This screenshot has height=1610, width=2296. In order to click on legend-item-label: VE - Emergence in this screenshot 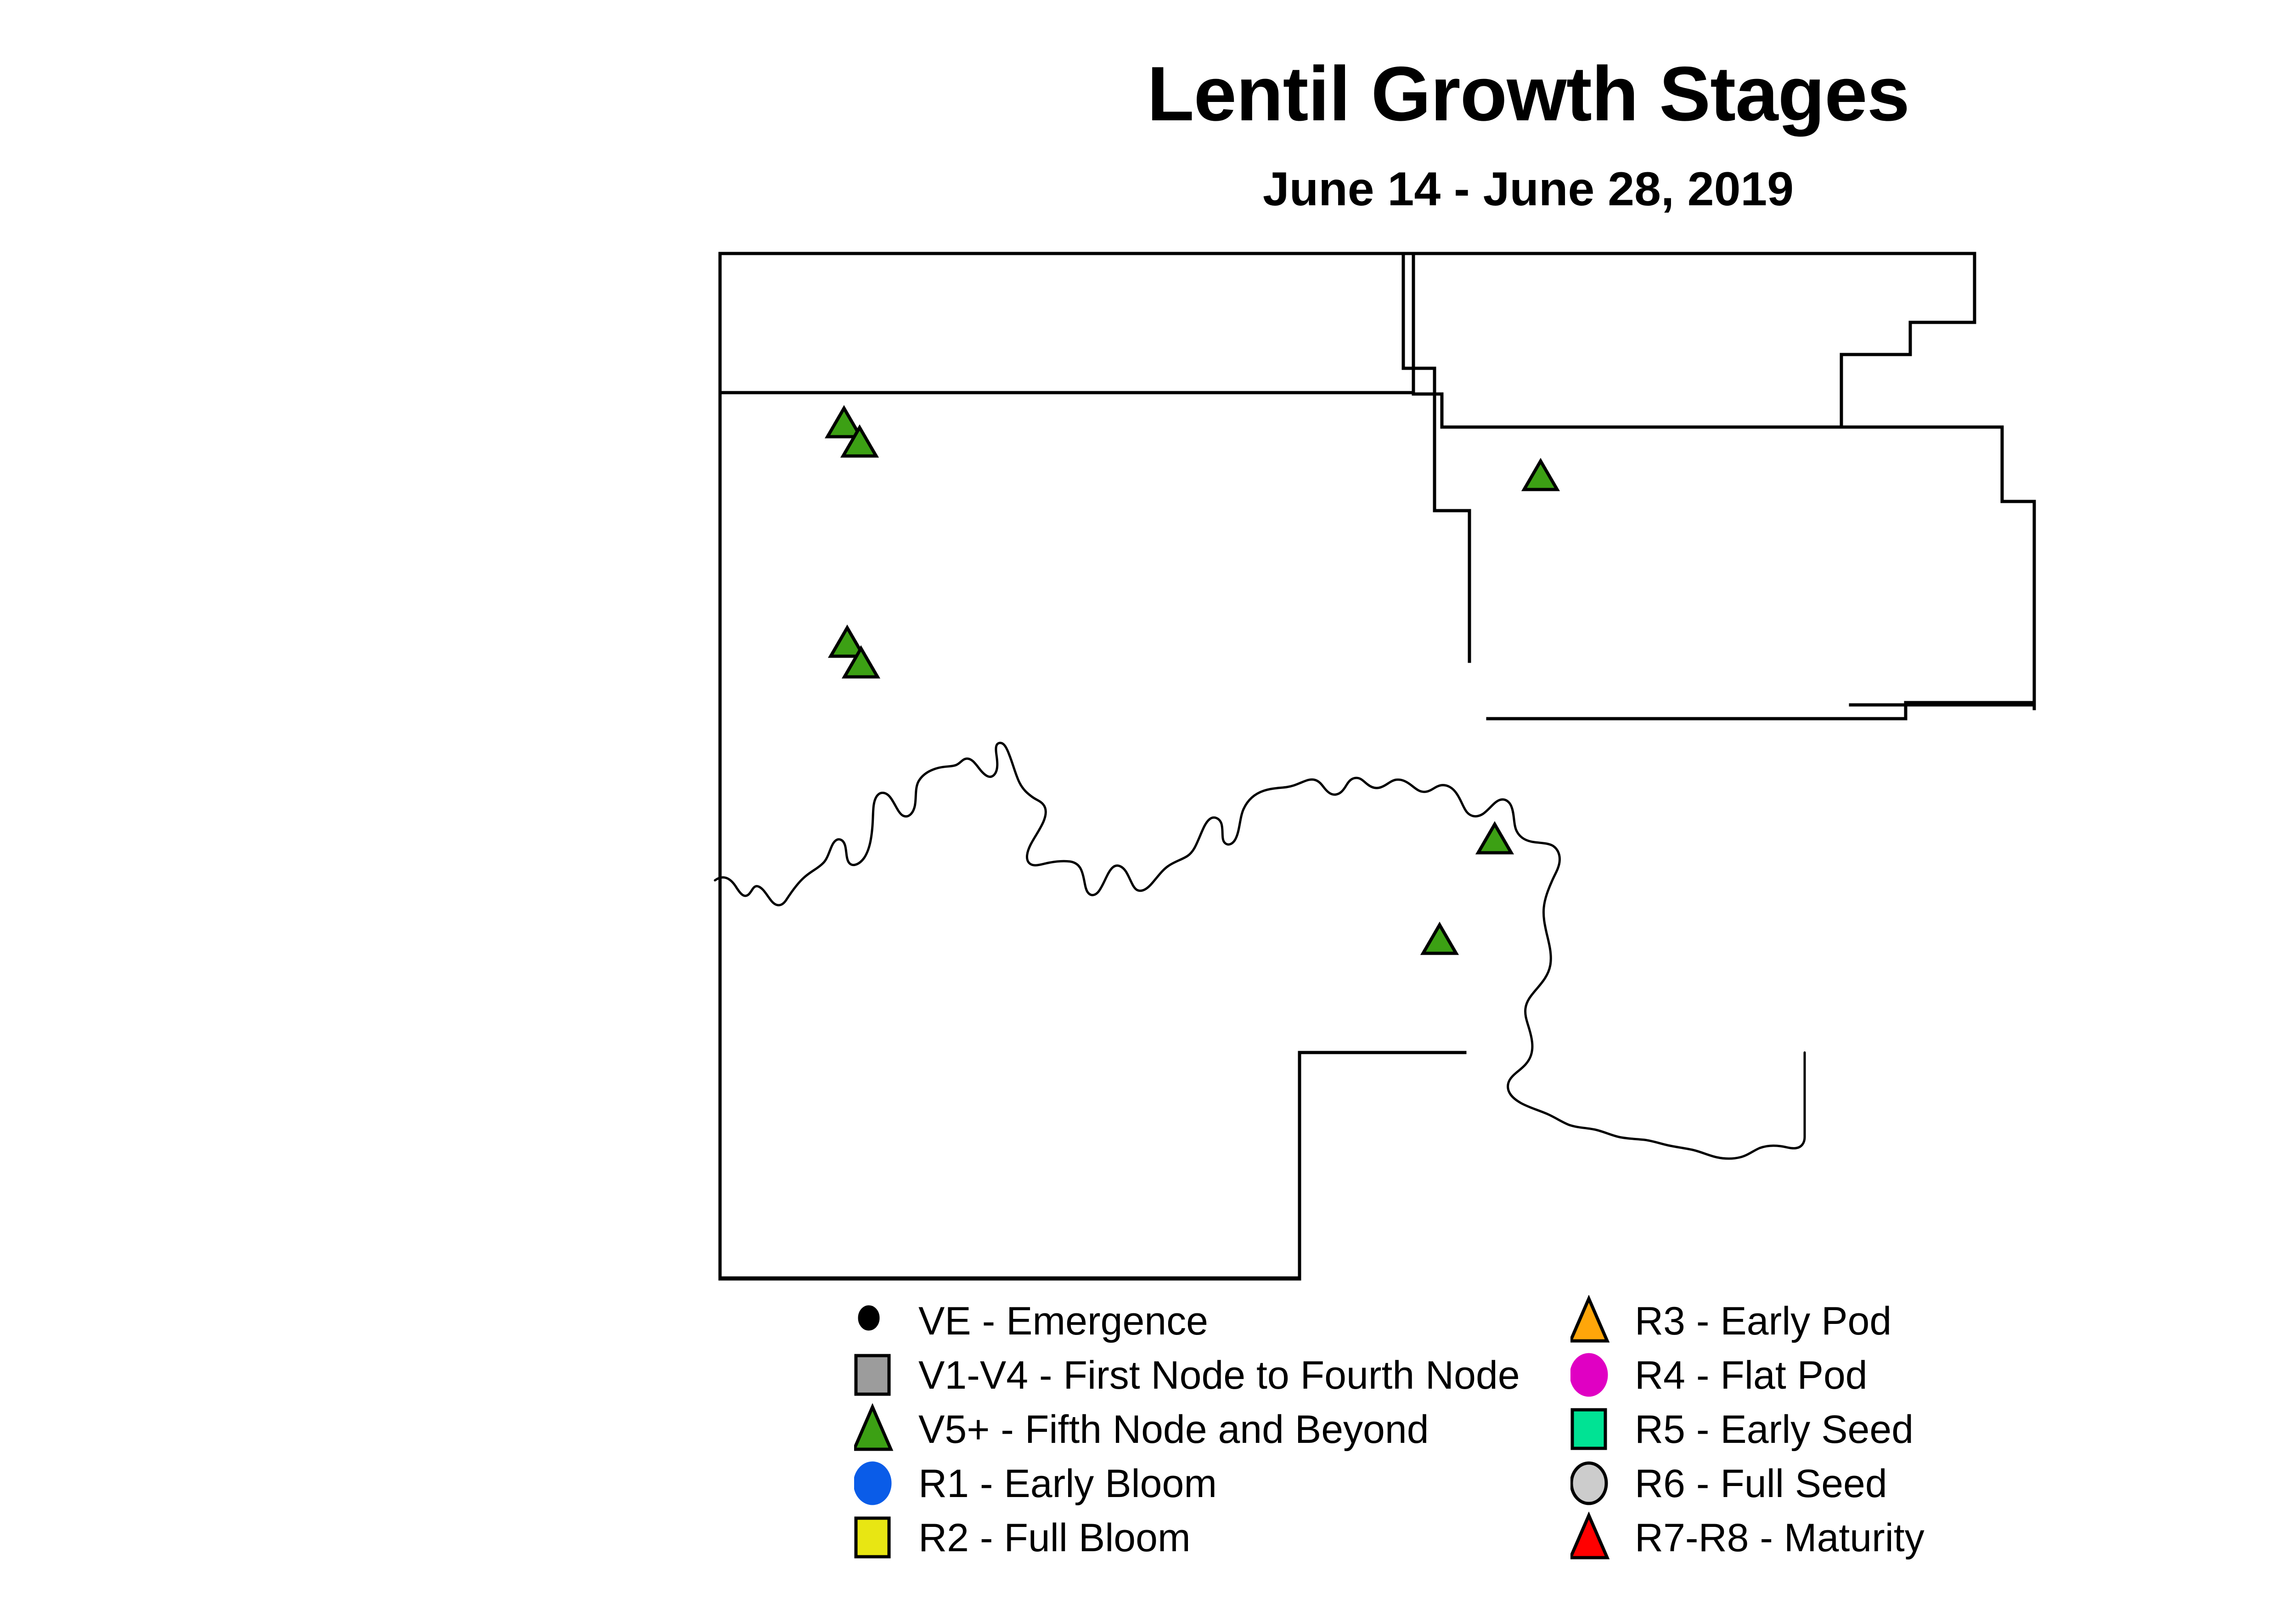, I will do `click(1063, 1321)`.